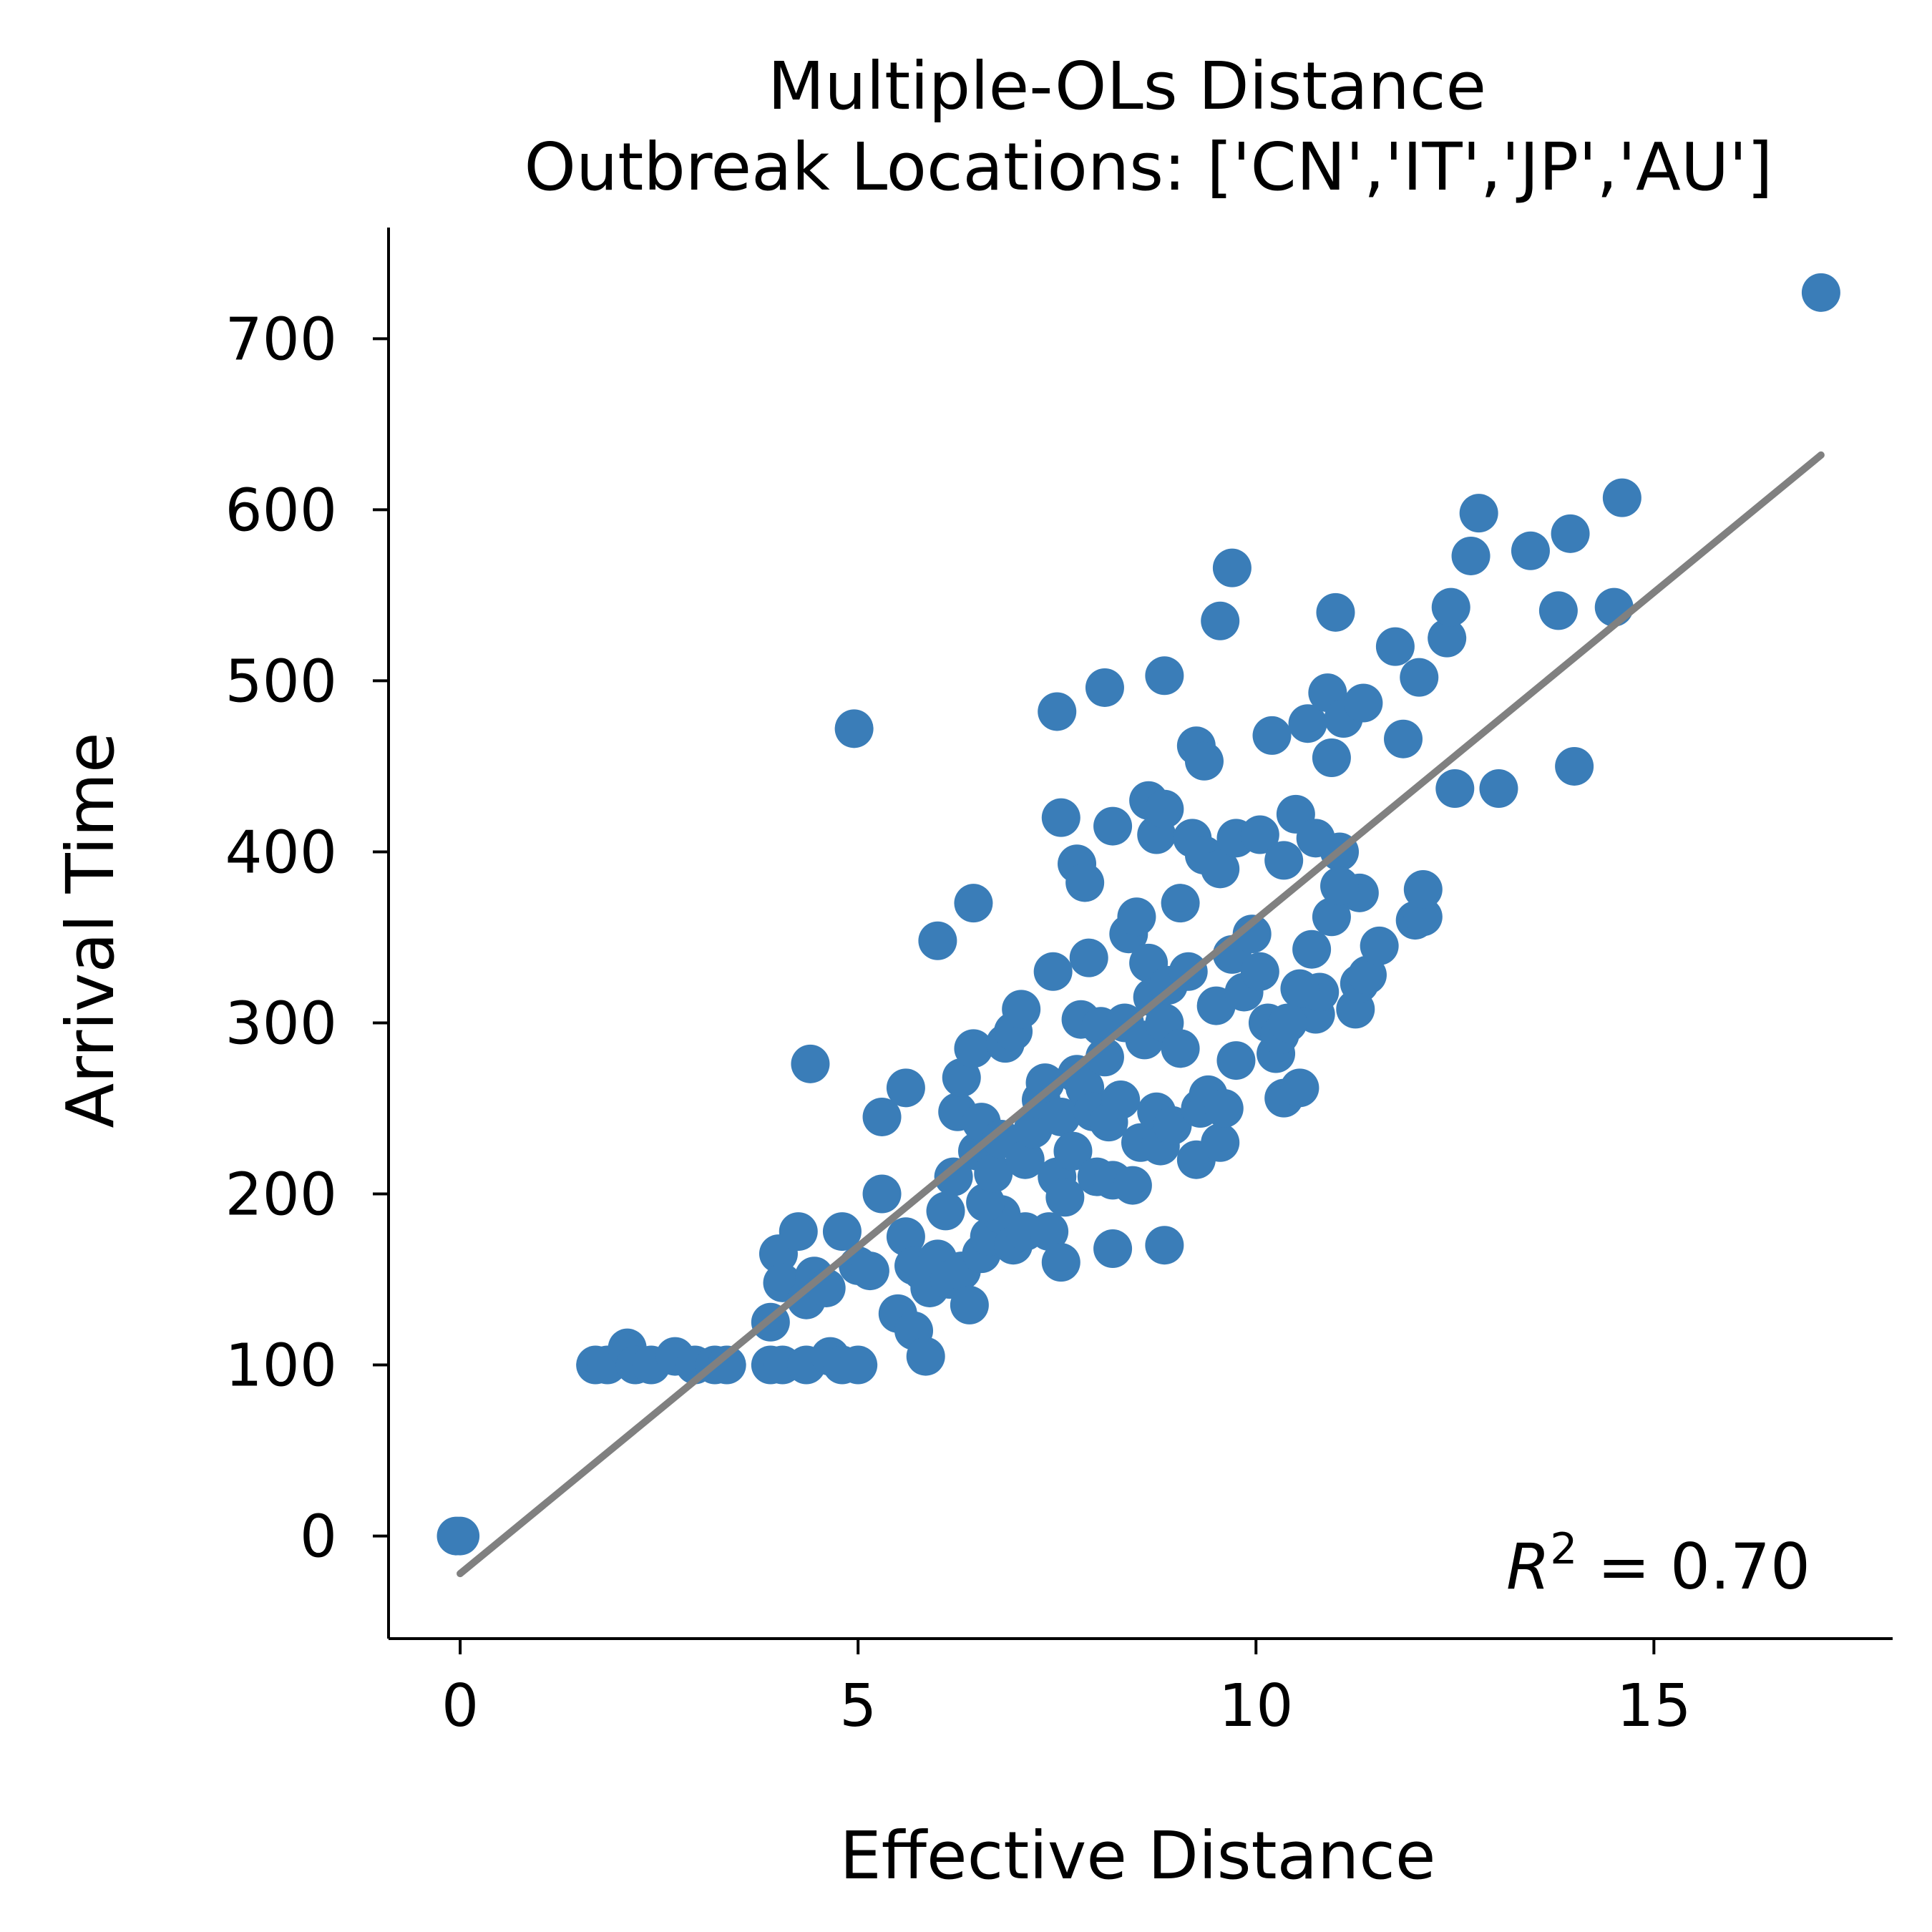 The height and width of the screenshot is (1932, 1932). What do you see at coordinates (1127, 86) in the screenshot?
I see `chart-title: Multiple-OLs Distance` at bounding box center [1127, 86].